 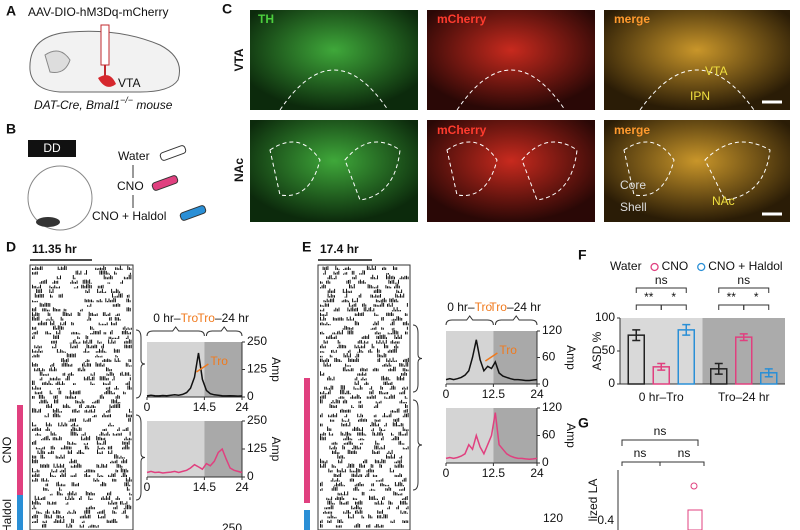 What do you see at coordinates (675, 266) in the screenshot?
I see `legend-label: CNO` at bounding box center [675, 266].